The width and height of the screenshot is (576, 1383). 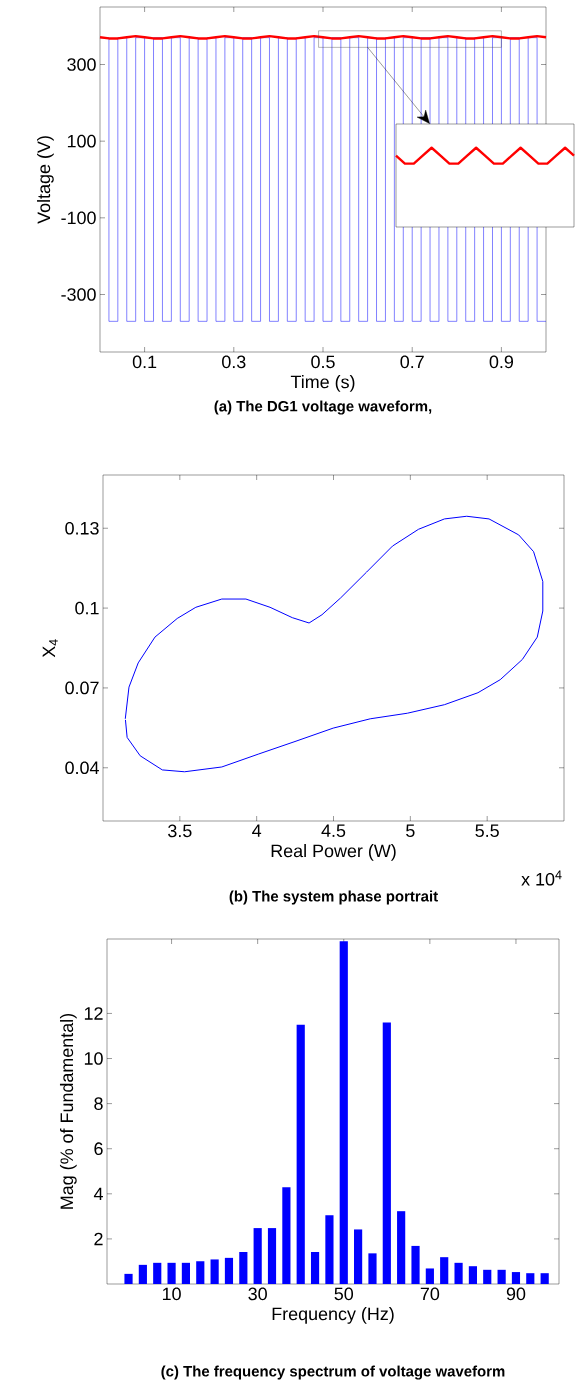 What do you see at coordinates (430, 1294) in the screenshot?
I see `x-tick-label: 70` at bounding box center [430, 1294].